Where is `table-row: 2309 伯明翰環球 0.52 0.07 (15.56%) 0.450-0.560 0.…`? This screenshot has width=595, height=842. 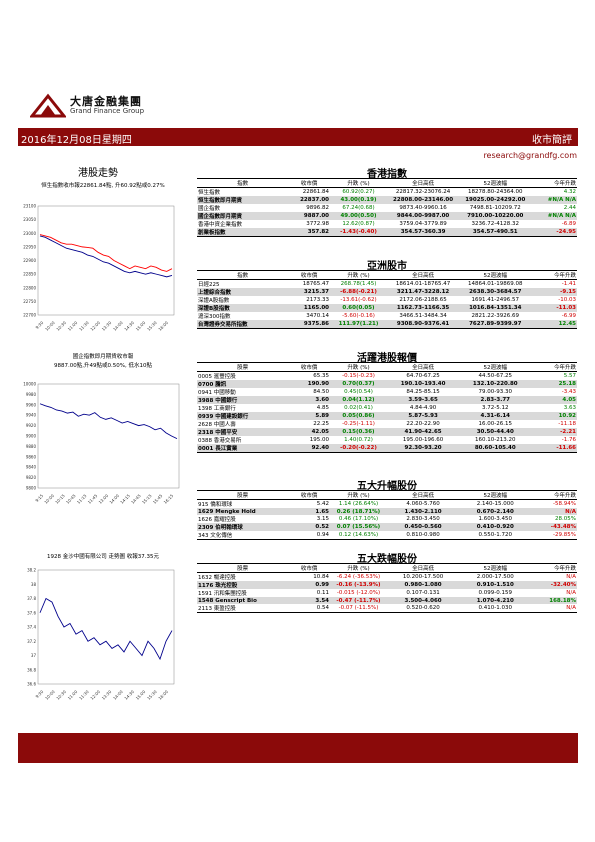
table-row: 2309 伯明翰環球 0.52 0.07 (15.56%) 0.450-0.560 0.… is located at coordinates (387, 527).